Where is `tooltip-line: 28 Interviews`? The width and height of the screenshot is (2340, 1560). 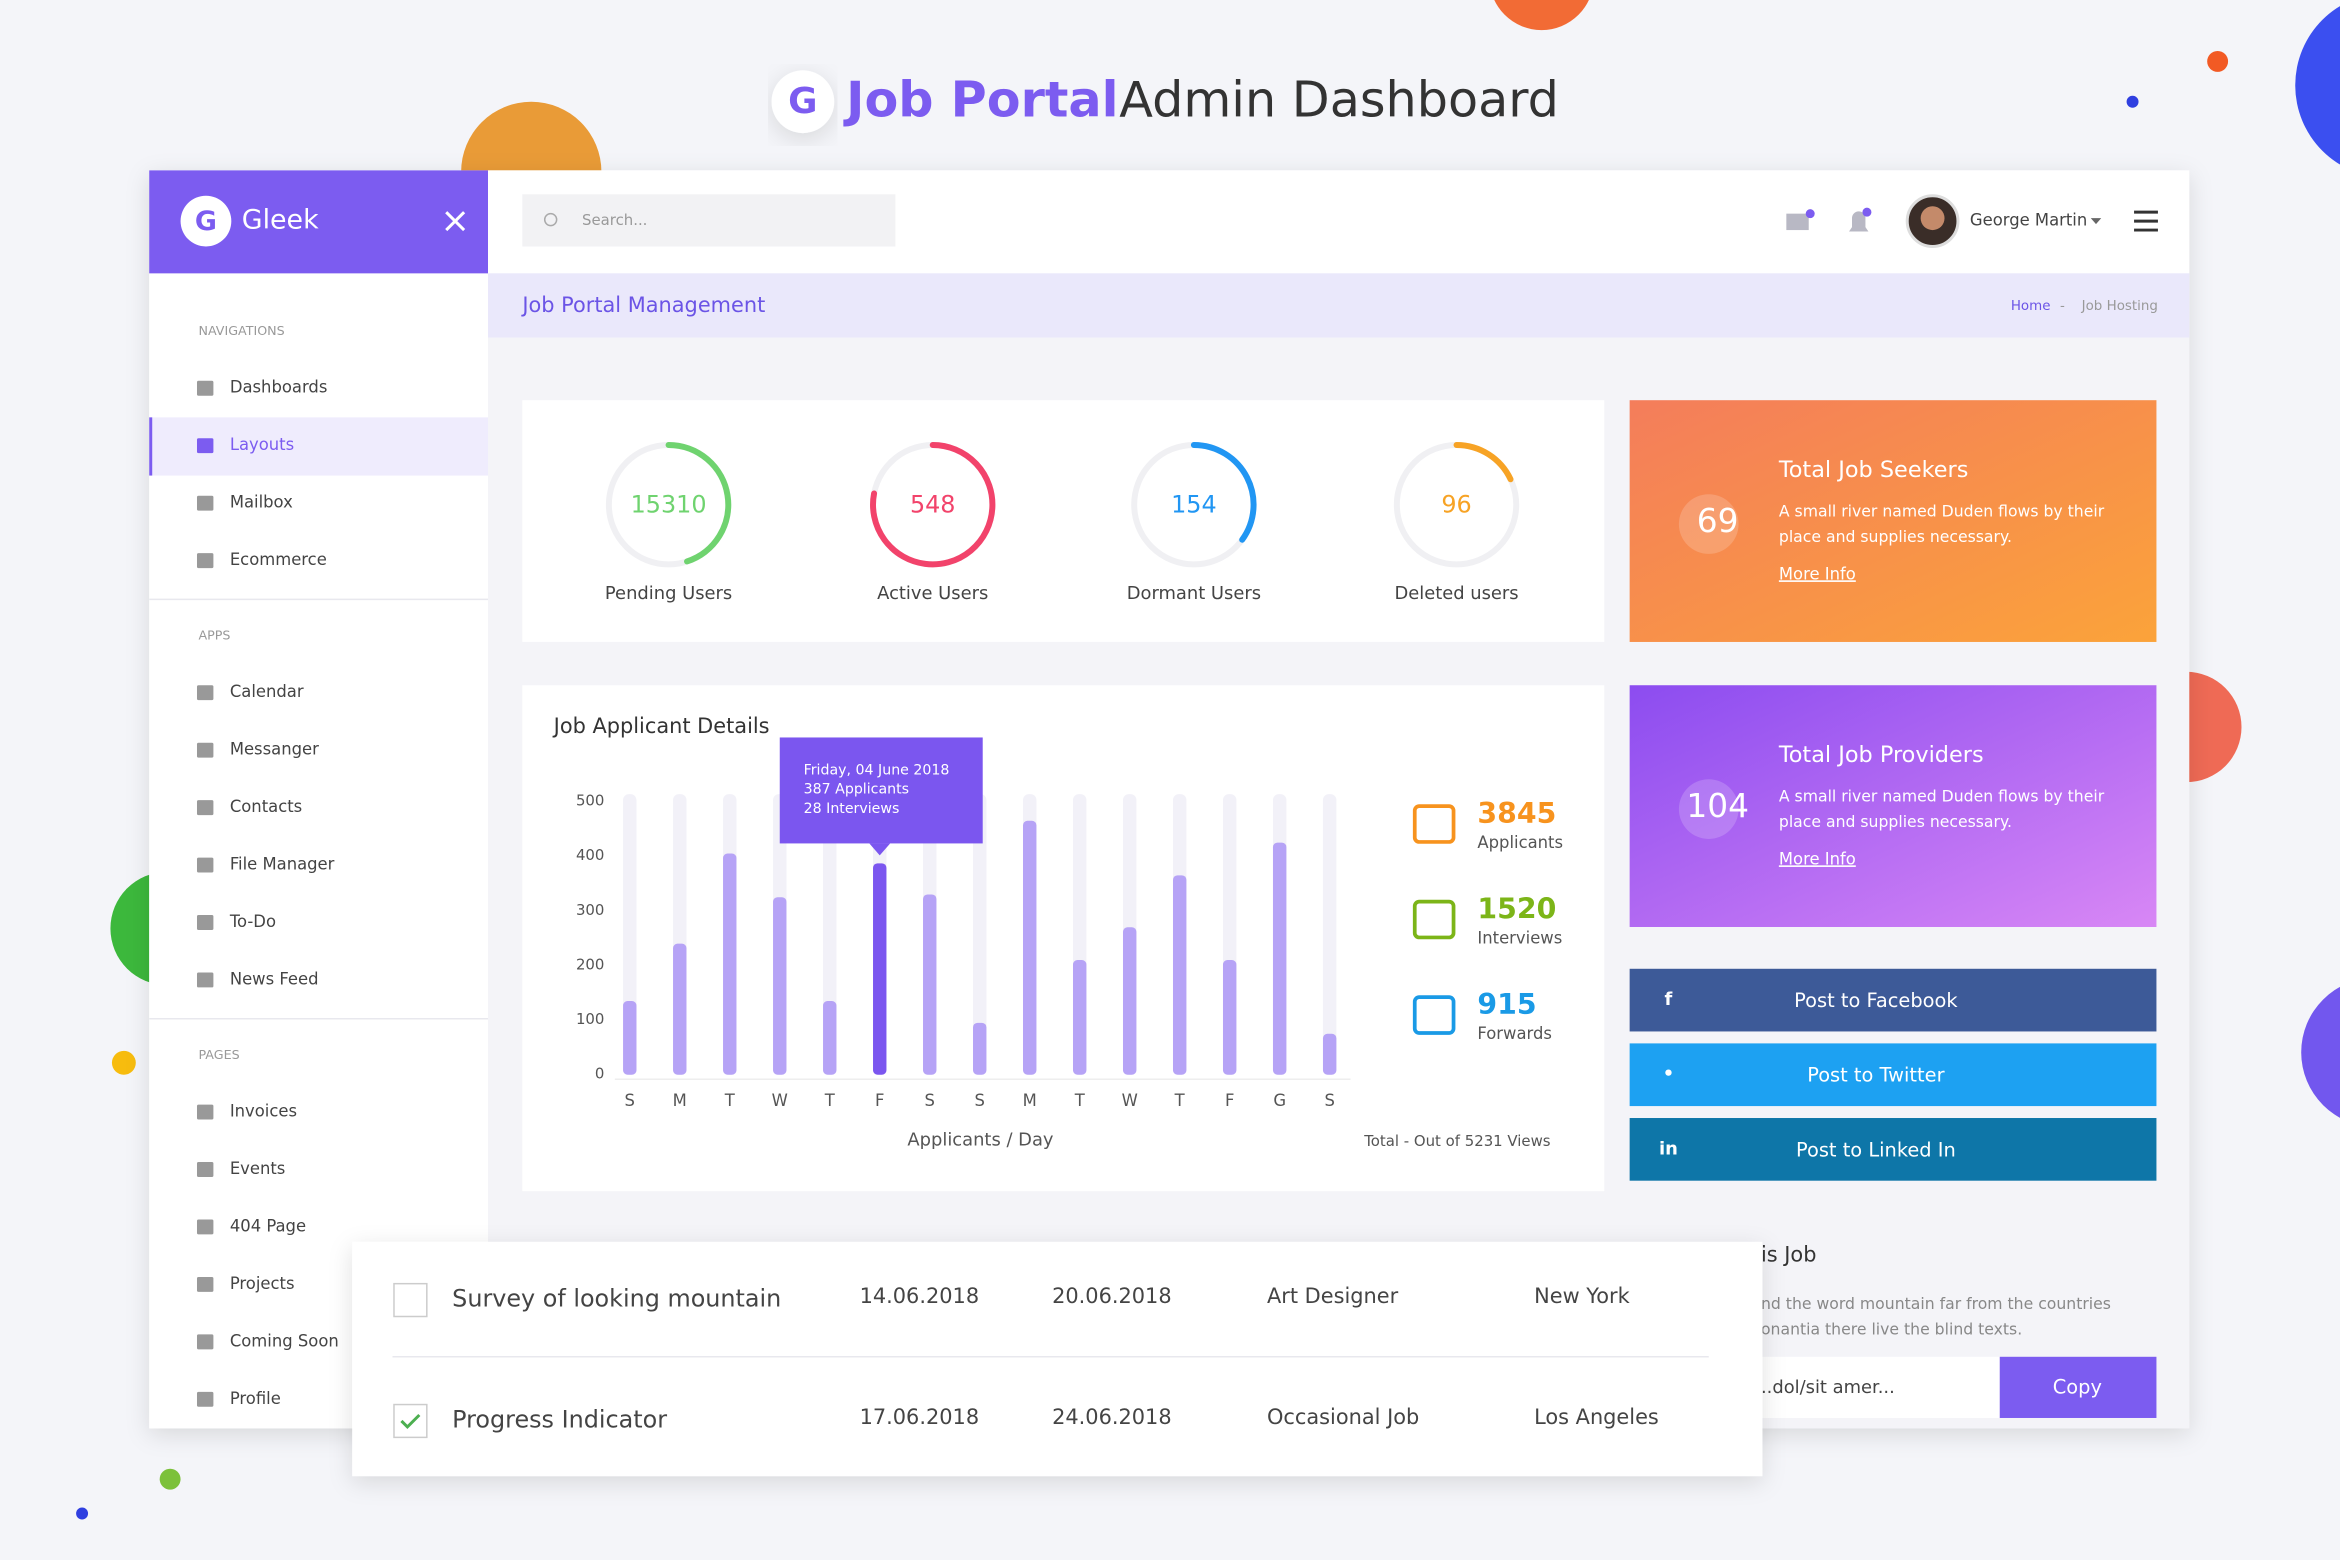 tooltip-line: 28 Interviews is located at coordinates (852, 809).